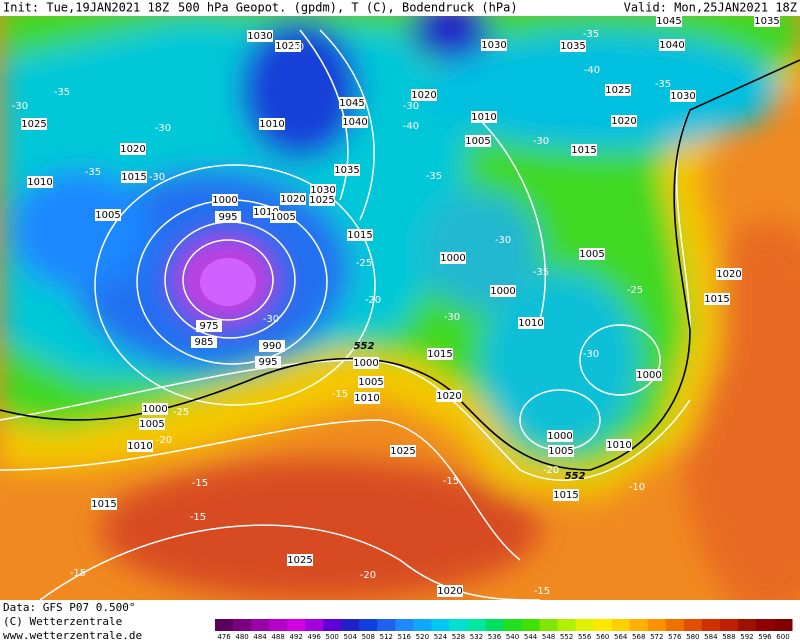 Image resolution: width=800 pixels, height=642 pixels. I want to click on isobar-label: 975, so click(208, 326).